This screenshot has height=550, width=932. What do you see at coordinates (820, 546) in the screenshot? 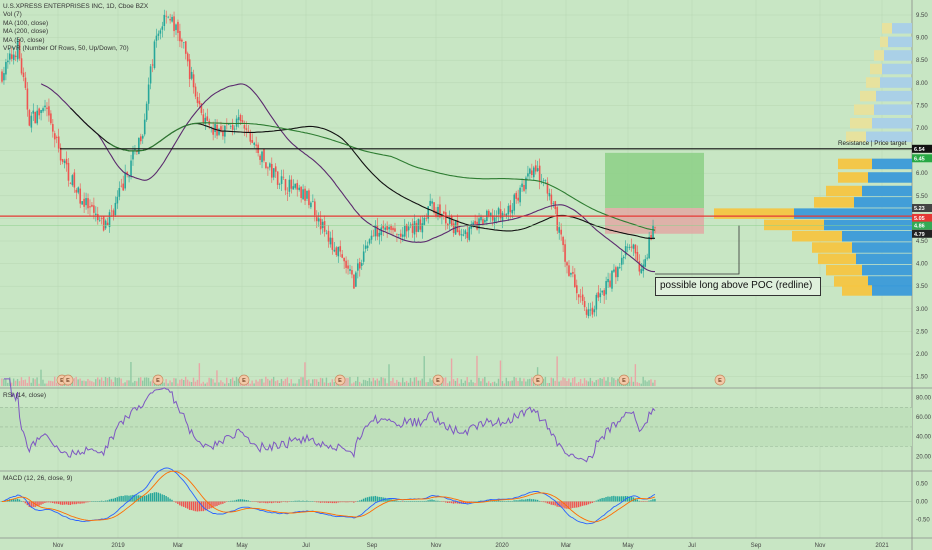
I see `time-tick-label: Nov` at bounding box center [820, 546].